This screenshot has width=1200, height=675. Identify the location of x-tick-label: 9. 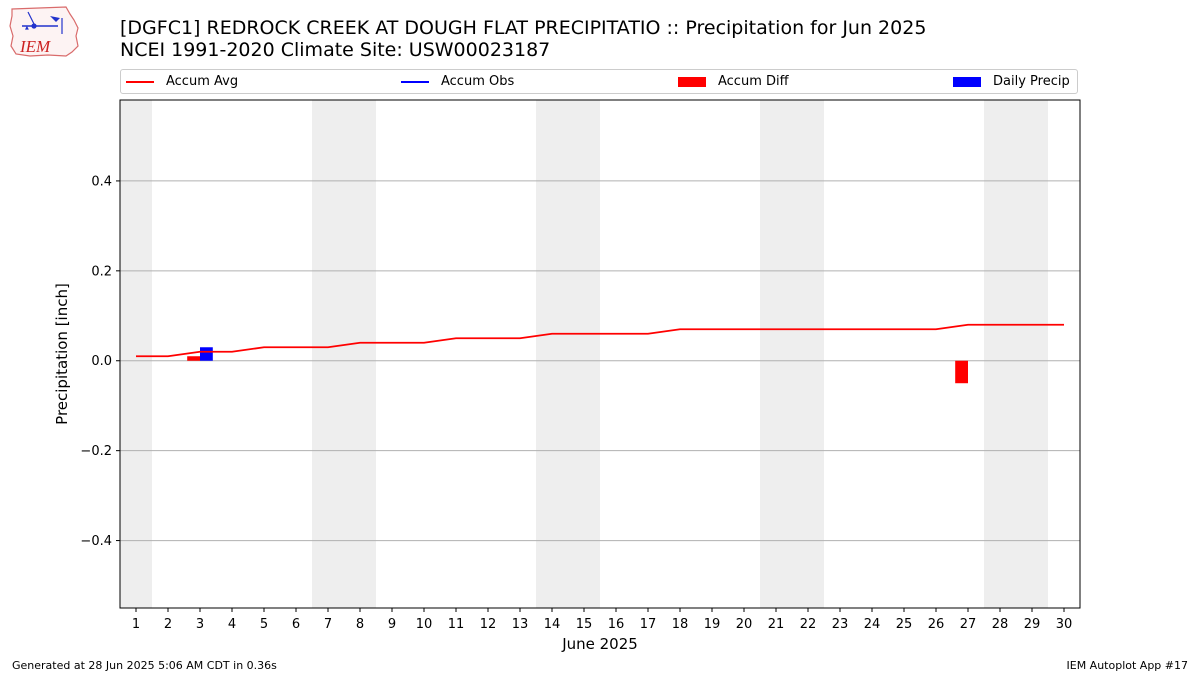
(392, 624).